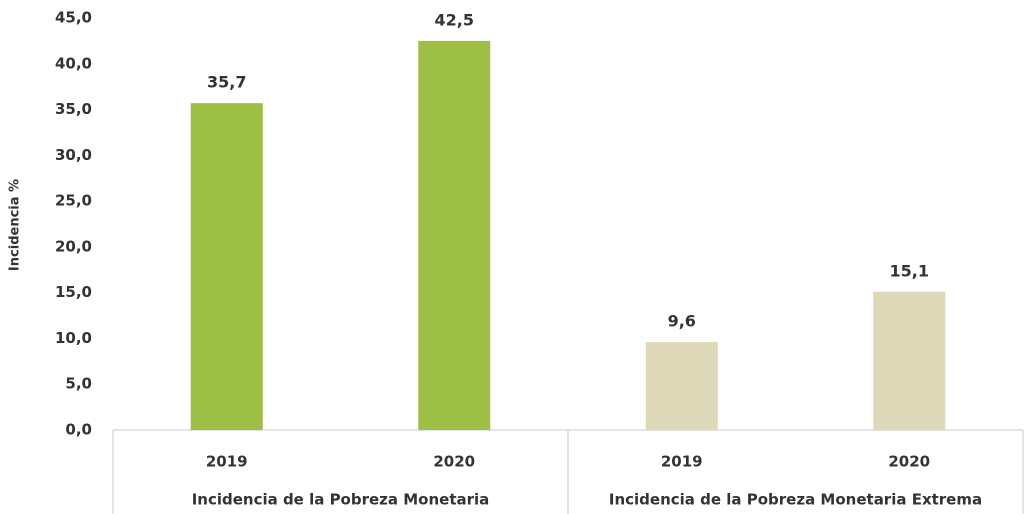  I want to click on y-tick-label: 5,0, so click(78, 384).